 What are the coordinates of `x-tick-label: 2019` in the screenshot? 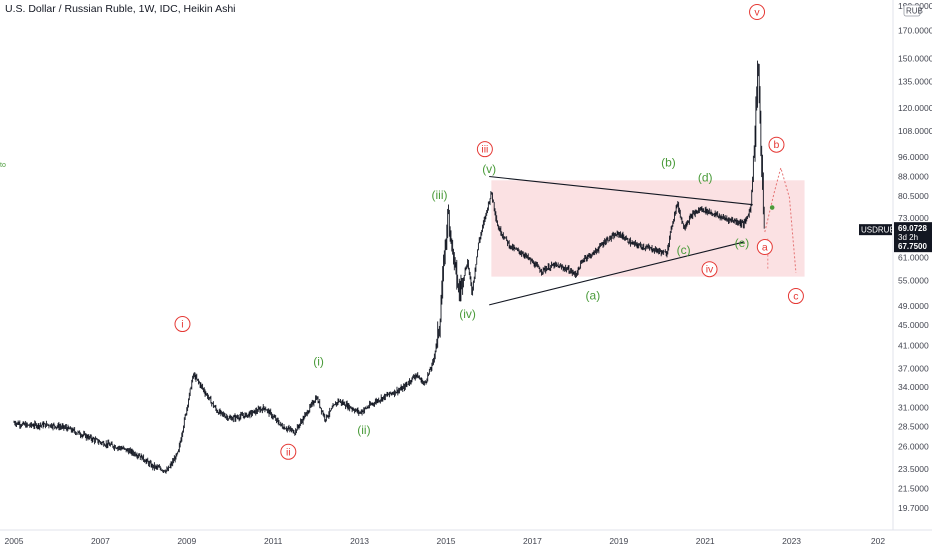 It's located at (618, 541).